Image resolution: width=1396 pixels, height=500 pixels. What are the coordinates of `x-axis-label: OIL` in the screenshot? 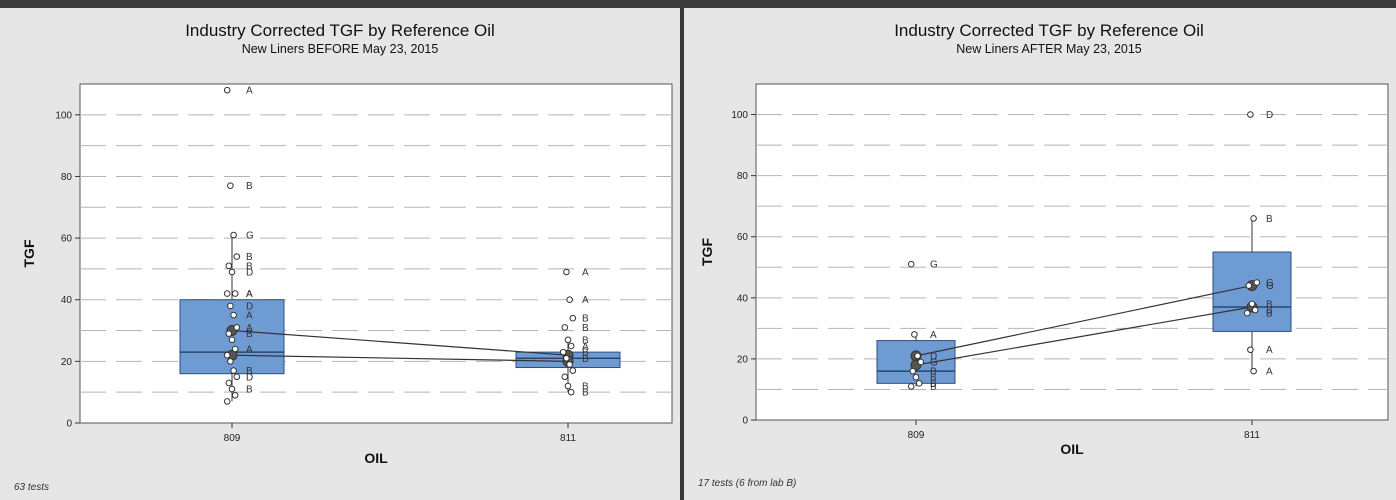 It's located at (376, 458).